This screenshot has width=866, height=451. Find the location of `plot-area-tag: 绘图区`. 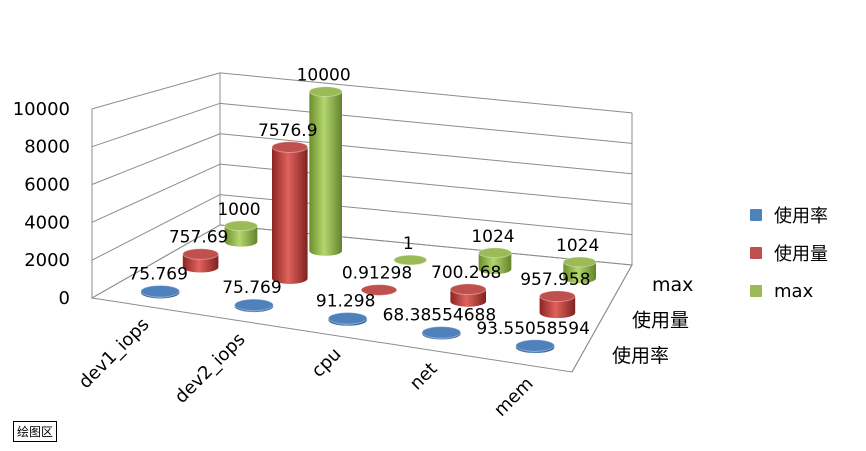

plot-area-tag: 绘图区 is located at coordinates (35, 431).